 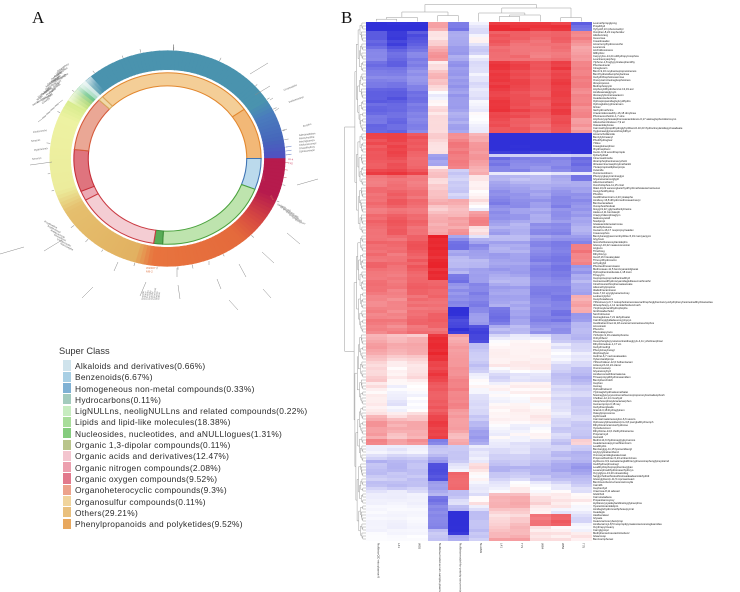 What do you see at coordinates (599, 221) in the screenshot?
I see `svg-text: Nosilpropi` at bounding box center [599, 221].